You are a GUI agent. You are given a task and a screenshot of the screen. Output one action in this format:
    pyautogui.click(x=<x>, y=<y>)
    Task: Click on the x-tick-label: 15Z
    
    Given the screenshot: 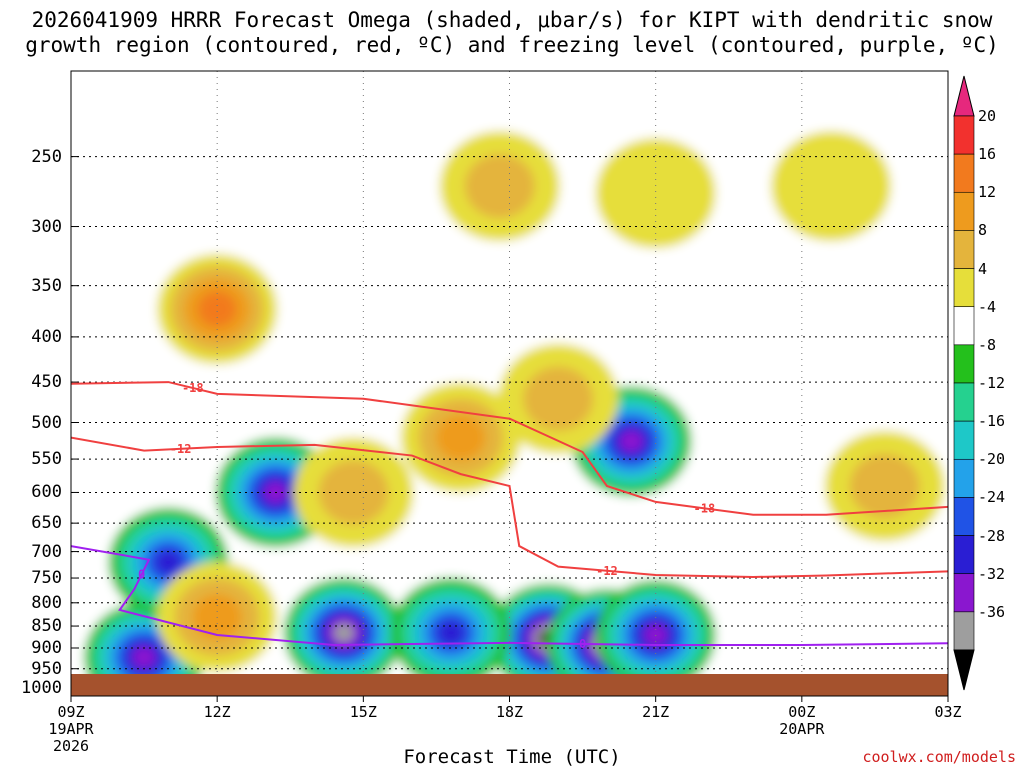 What is the action you would take?
    pyautogui.click(x=363, y=712)
    